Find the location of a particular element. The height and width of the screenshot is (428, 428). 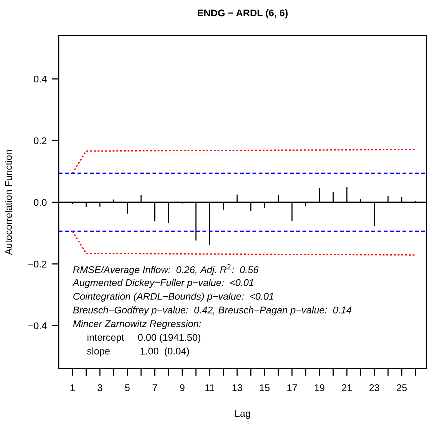

x-tick-label: 5 is located at coordinates (127, 388).